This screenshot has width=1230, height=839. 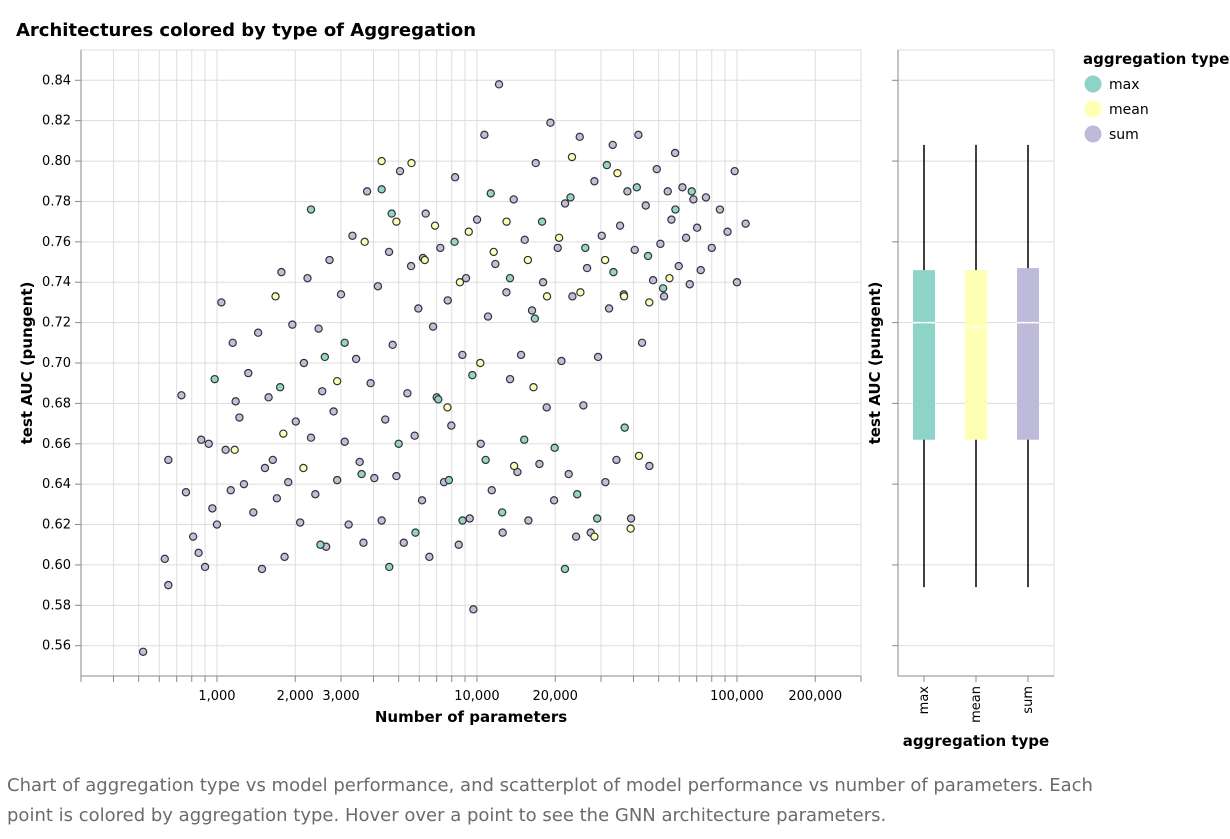 I want to click on box-marks, so click(x=976, y=366).